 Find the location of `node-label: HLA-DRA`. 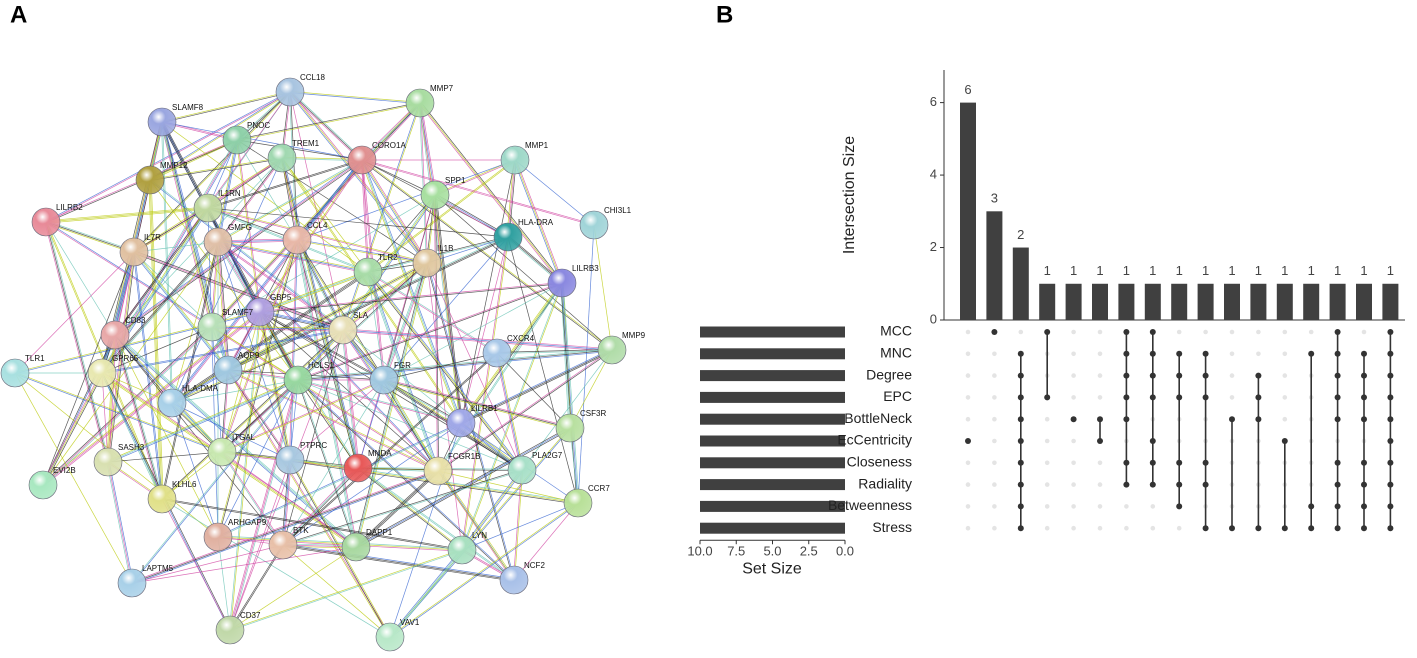

node-label: HLA-DRA is located at coordinates (536, 222).